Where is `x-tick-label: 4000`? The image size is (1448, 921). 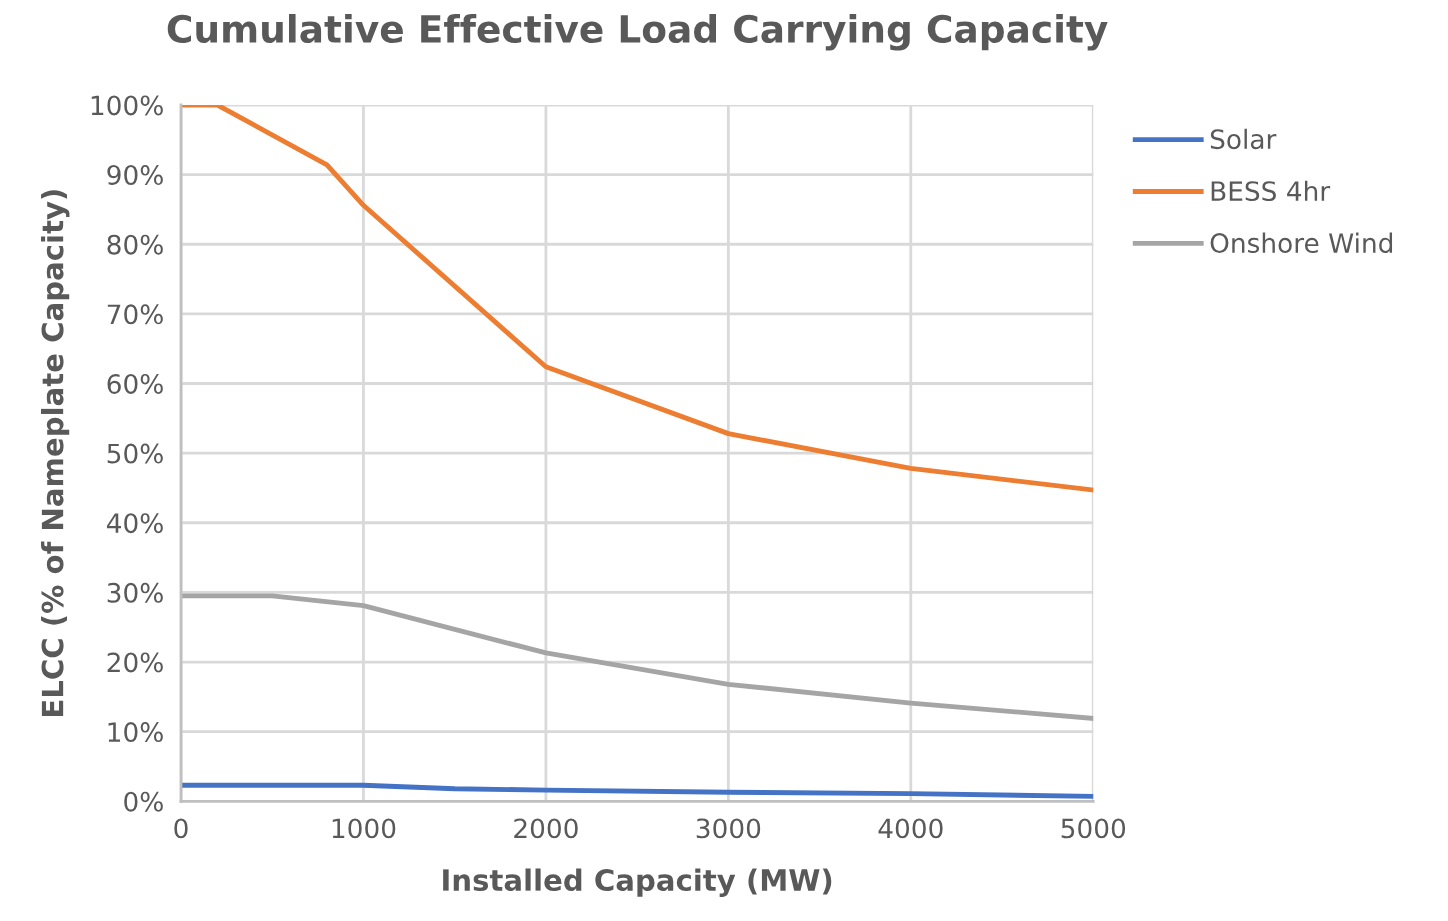
x-tick-label: 4000 is located at coordinates (910, 828).